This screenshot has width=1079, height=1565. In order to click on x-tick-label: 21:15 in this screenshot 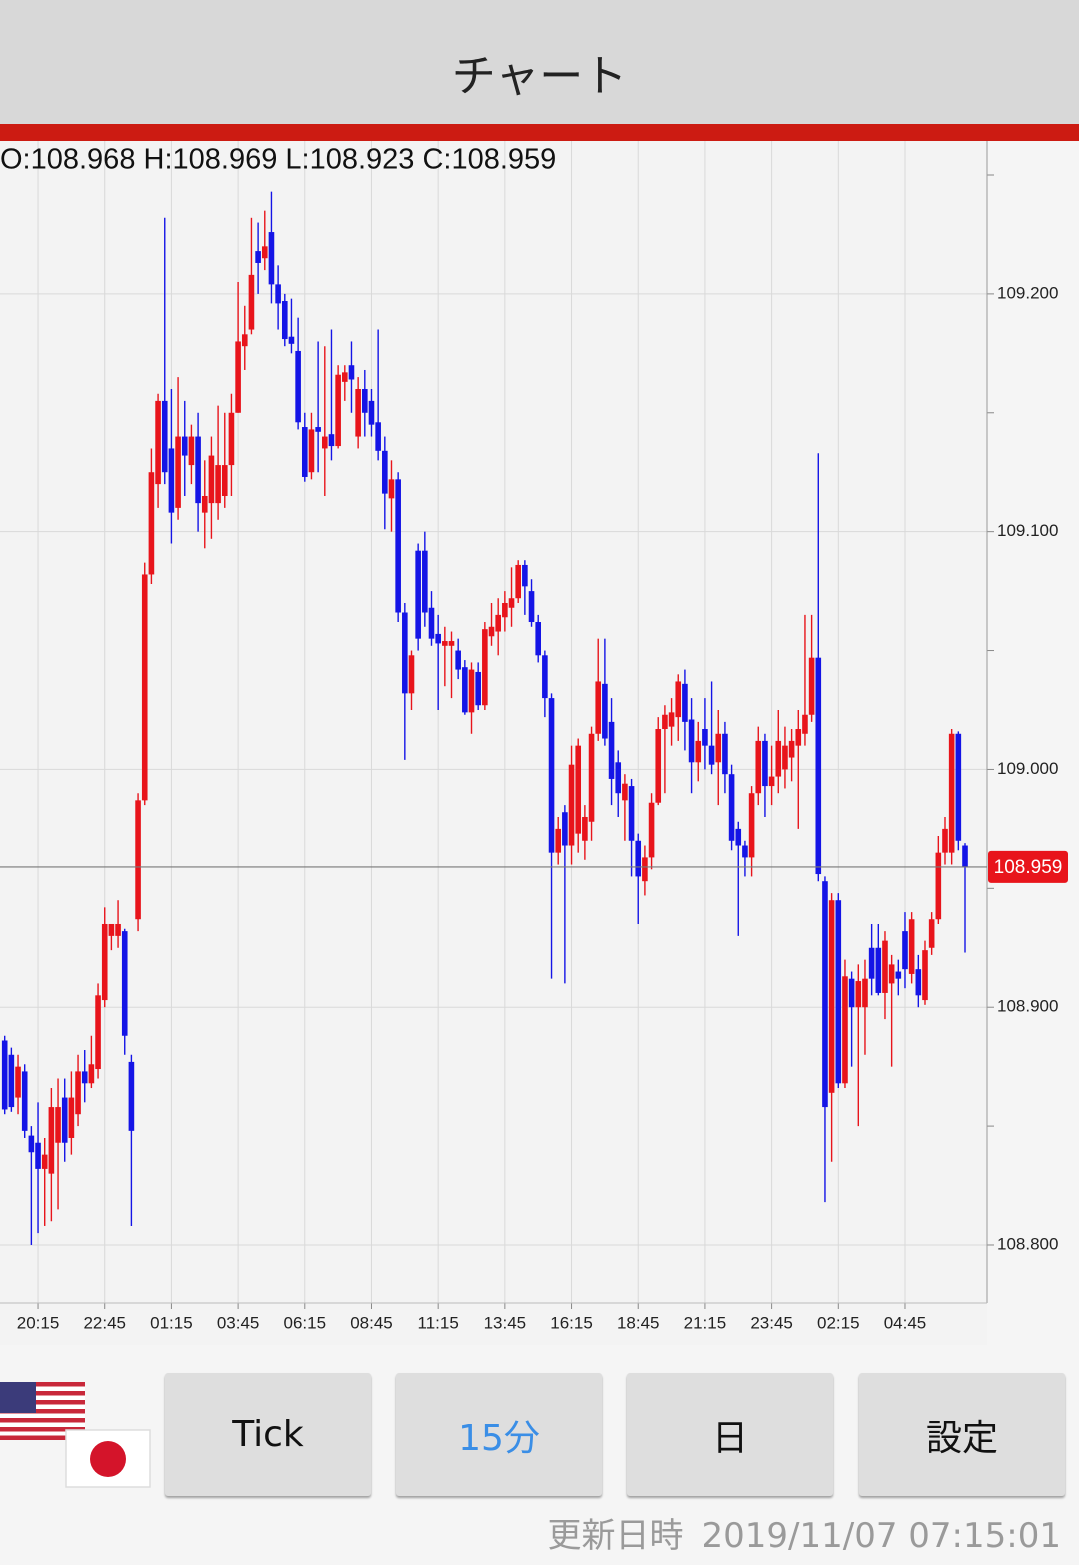, I will do `click(705, 1322)`.